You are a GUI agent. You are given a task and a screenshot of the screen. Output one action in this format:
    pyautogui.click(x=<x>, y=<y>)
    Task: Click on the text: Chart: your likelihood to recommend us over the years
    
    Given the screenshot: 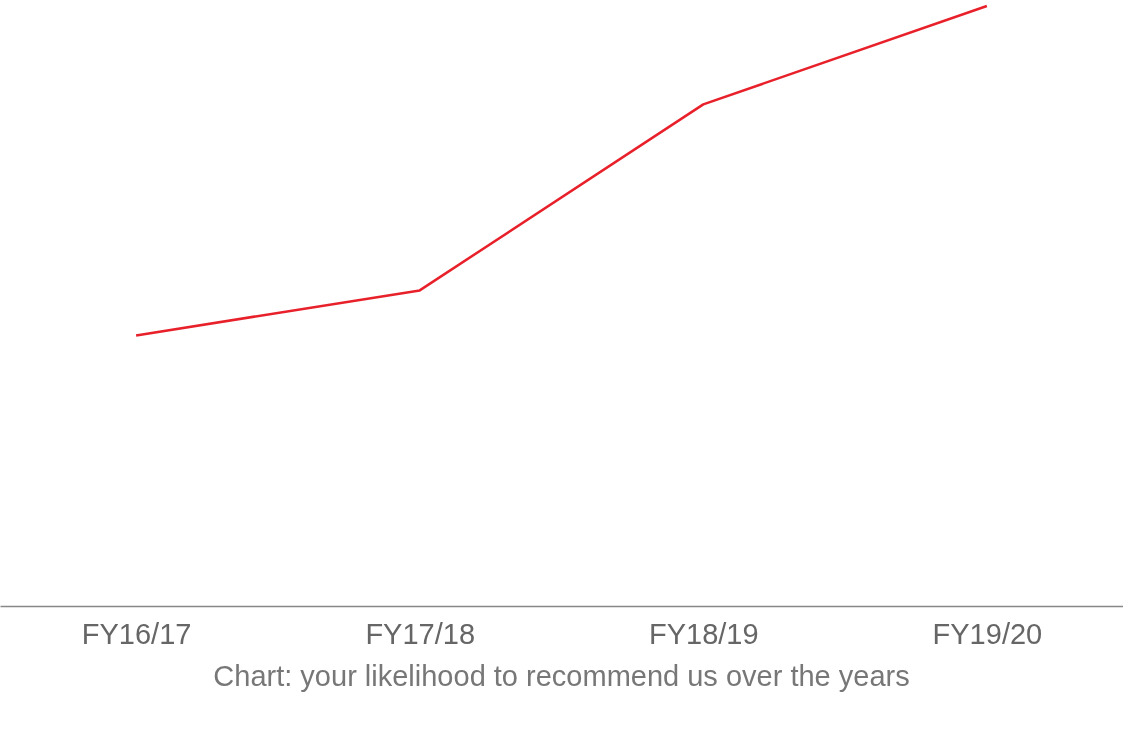 What is the action you would take?
    pyautogui.click(x=561, y=676)
    